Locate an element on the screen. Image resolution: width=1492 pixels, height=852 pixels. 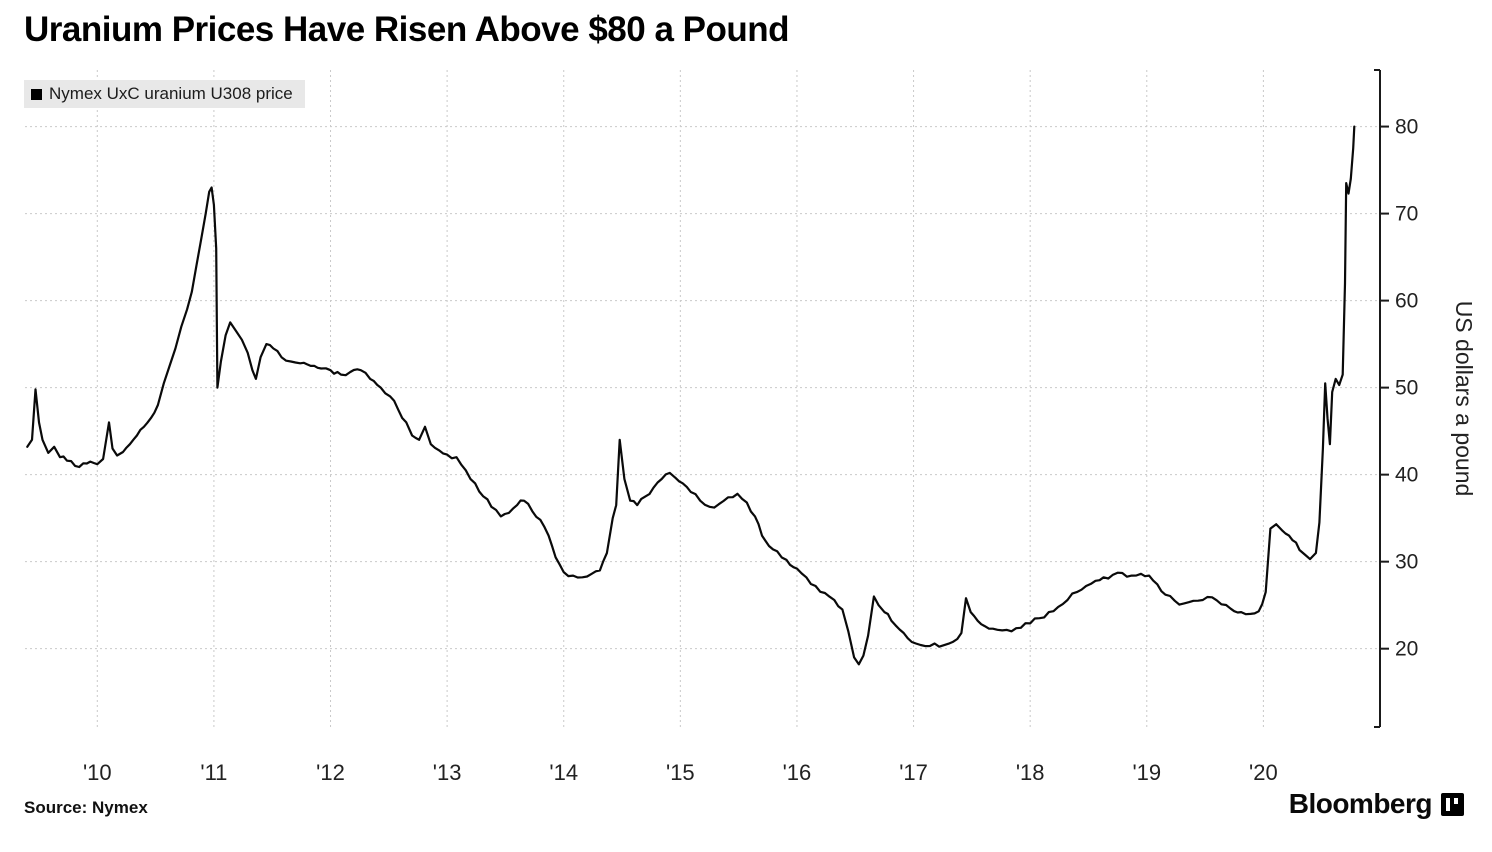
y-tick-label: 80 is located at coordinates (1406, 127).